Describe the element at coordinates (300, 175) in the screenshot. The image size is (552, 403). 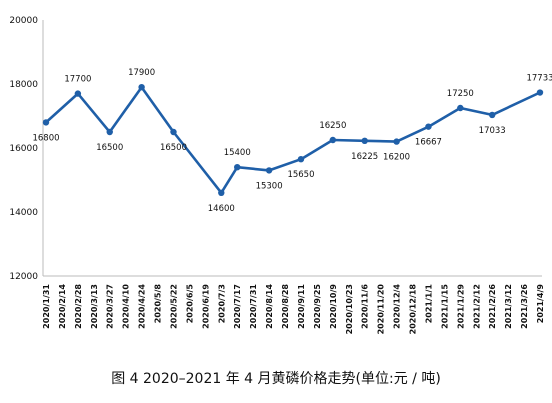
I see `data-label-8: 15650` at that location.